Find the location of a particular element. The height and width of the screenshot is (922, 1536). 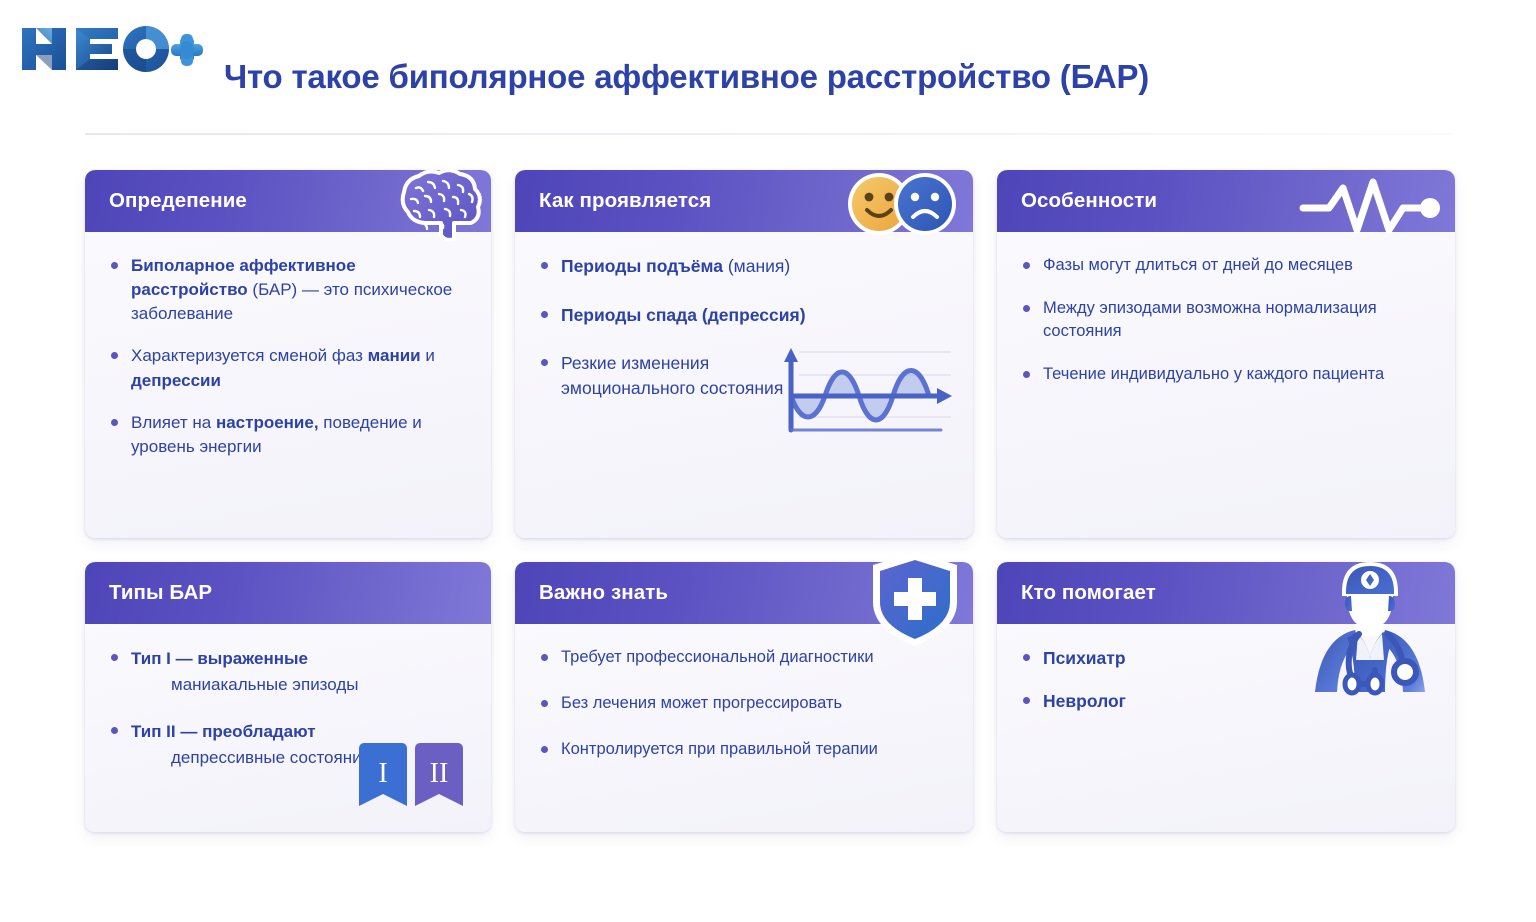

list-item: Периоды подъёма (мания) is located at coordinates (689, 266).